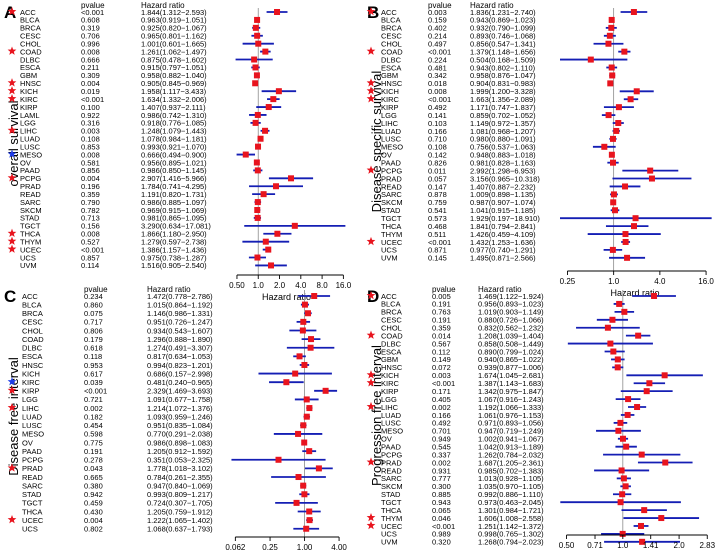 The height and width of the screenshot is (553, 727). What do you see at coordinates (174, 131) in the screenshot?
I see `hazard-ratio-label: 1.248(1.079−1.443)` at bounding box center [174, 131].